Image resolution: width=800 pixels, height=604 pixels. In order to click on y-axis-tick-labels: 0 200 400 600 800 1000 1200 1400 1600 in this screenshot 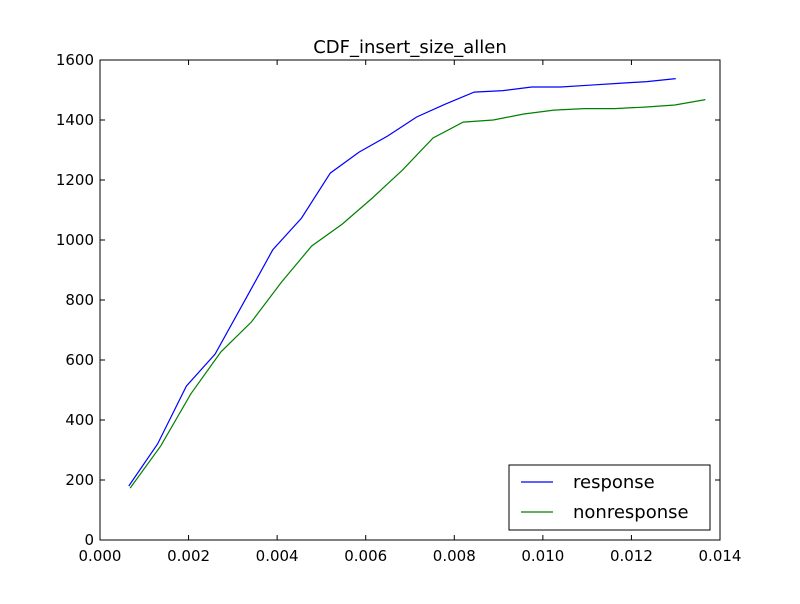, I will do `click(75, 300)`.